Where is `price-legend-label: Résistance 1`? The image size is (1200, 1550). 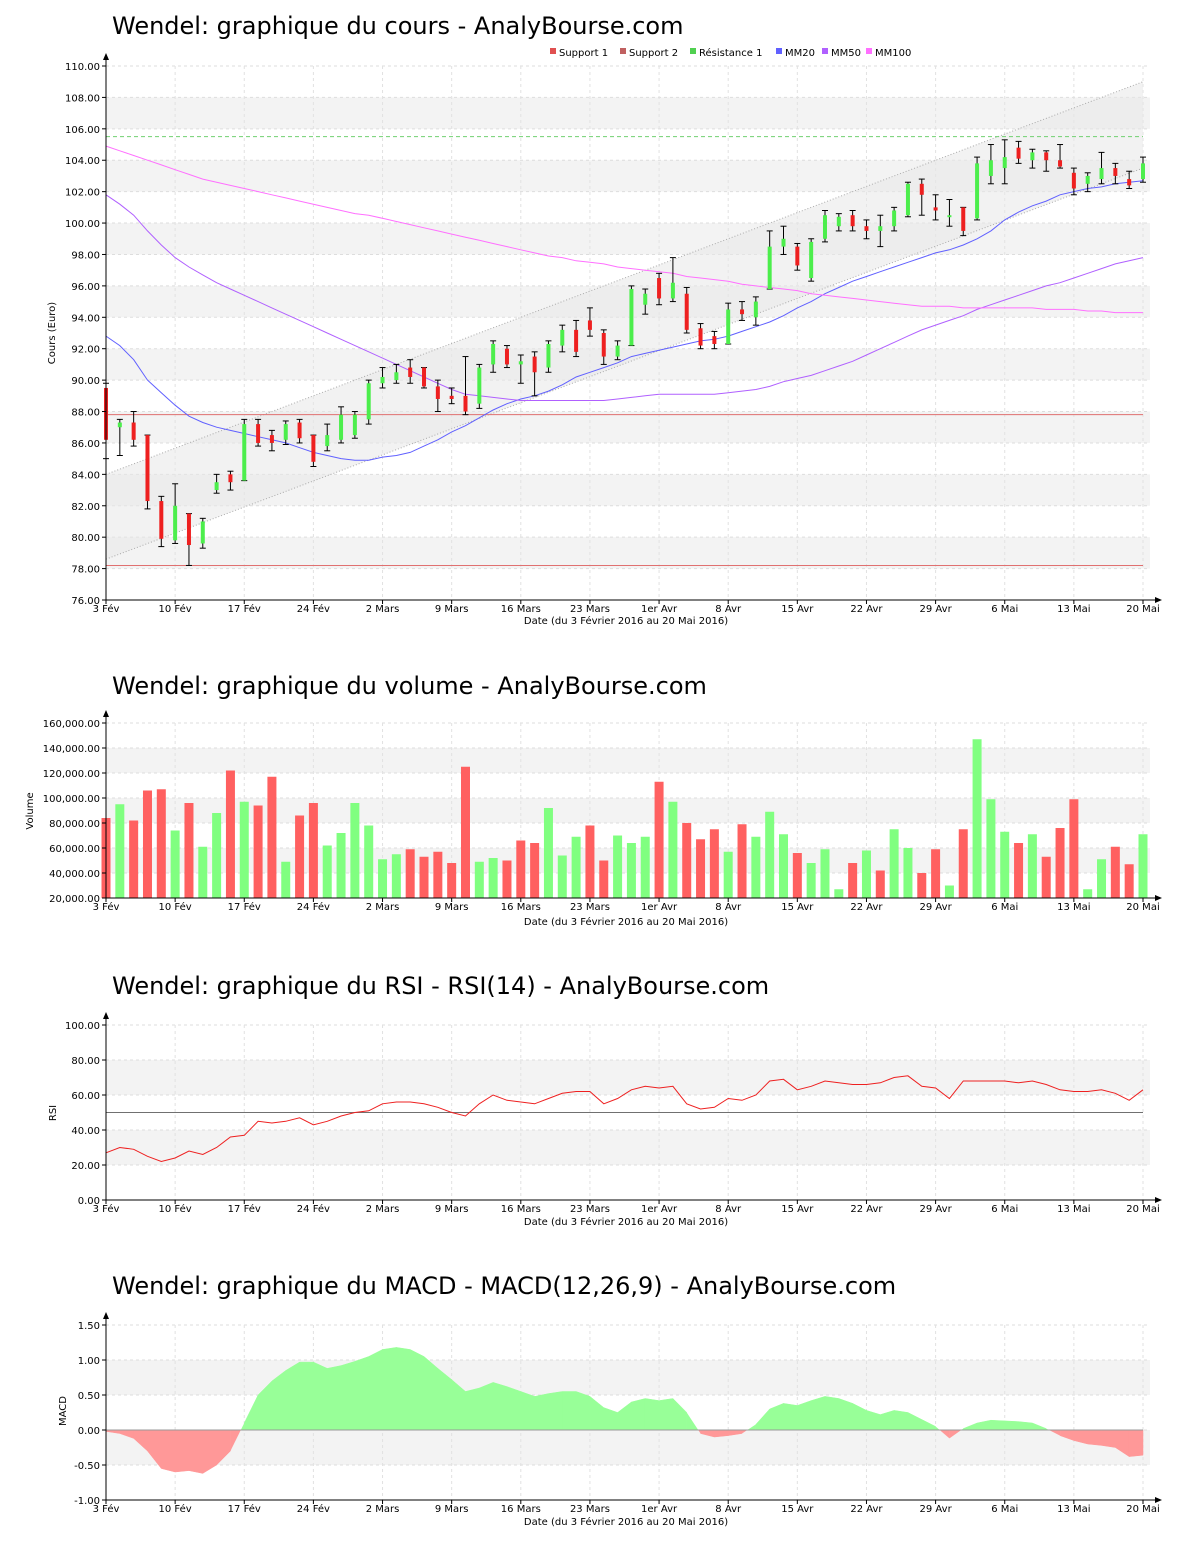
price-legend-label: Résistance 1 is located at coordinates (730, 53).